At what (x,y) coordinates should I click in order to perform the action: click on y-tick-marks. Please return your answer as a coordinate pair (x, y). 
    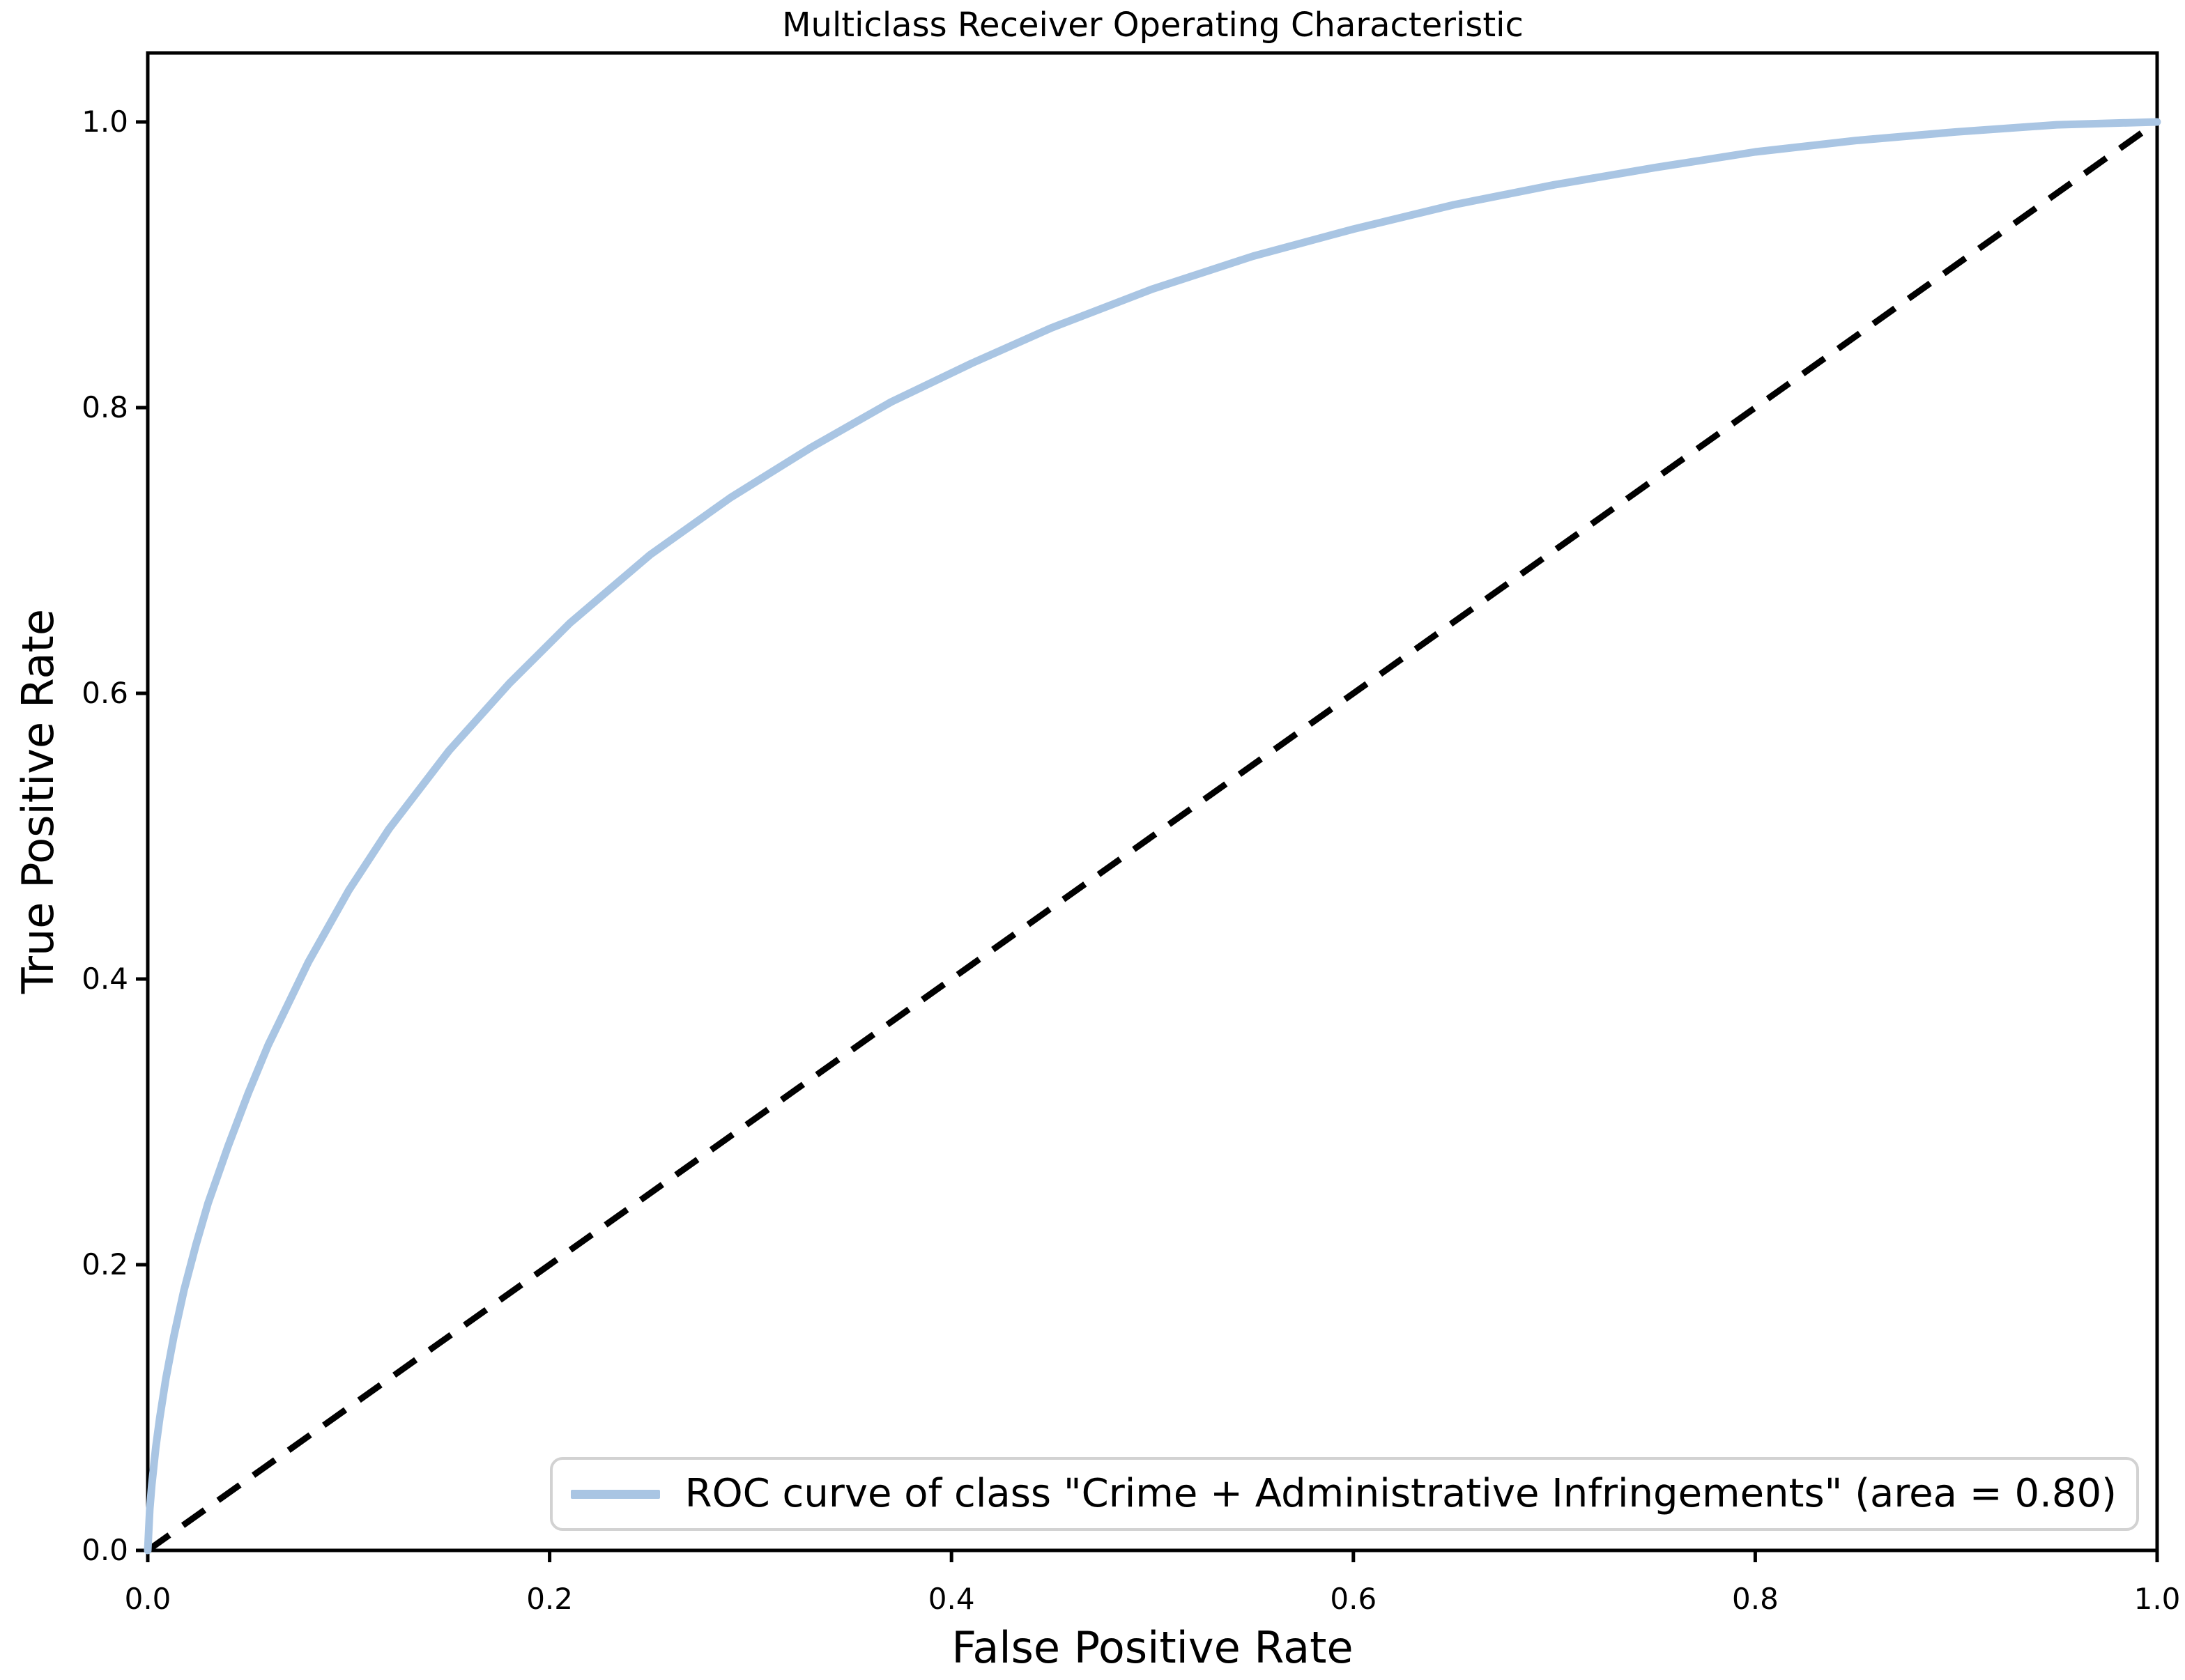
    Looking at the image, I should click on (142, 836).